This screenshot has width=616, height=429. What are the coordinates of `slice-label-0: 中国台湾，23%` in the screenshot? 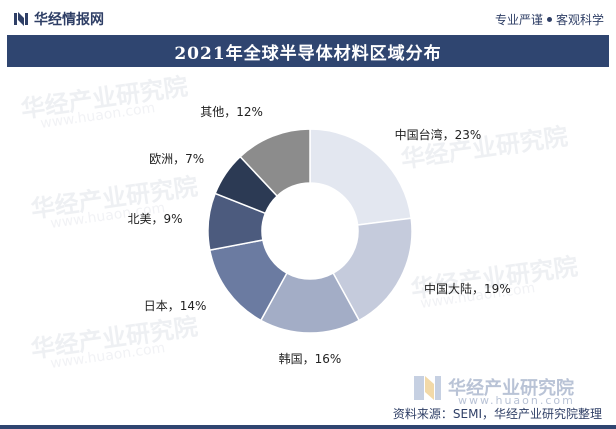 It's located at (438, 134).